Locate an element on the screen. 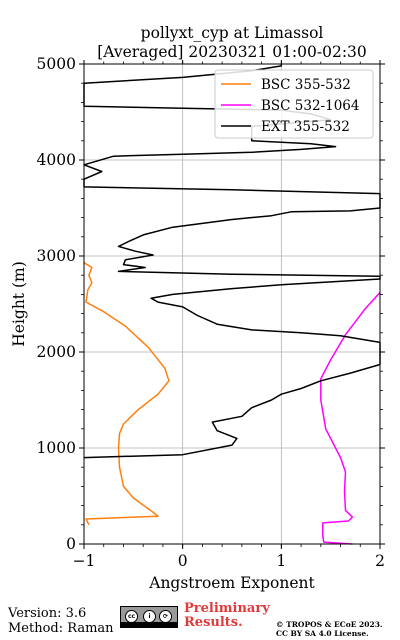 The width and height of the screenshot is (400, 640). x-axis-label: Angstroem Exponent is located at coordinates (231, 583).